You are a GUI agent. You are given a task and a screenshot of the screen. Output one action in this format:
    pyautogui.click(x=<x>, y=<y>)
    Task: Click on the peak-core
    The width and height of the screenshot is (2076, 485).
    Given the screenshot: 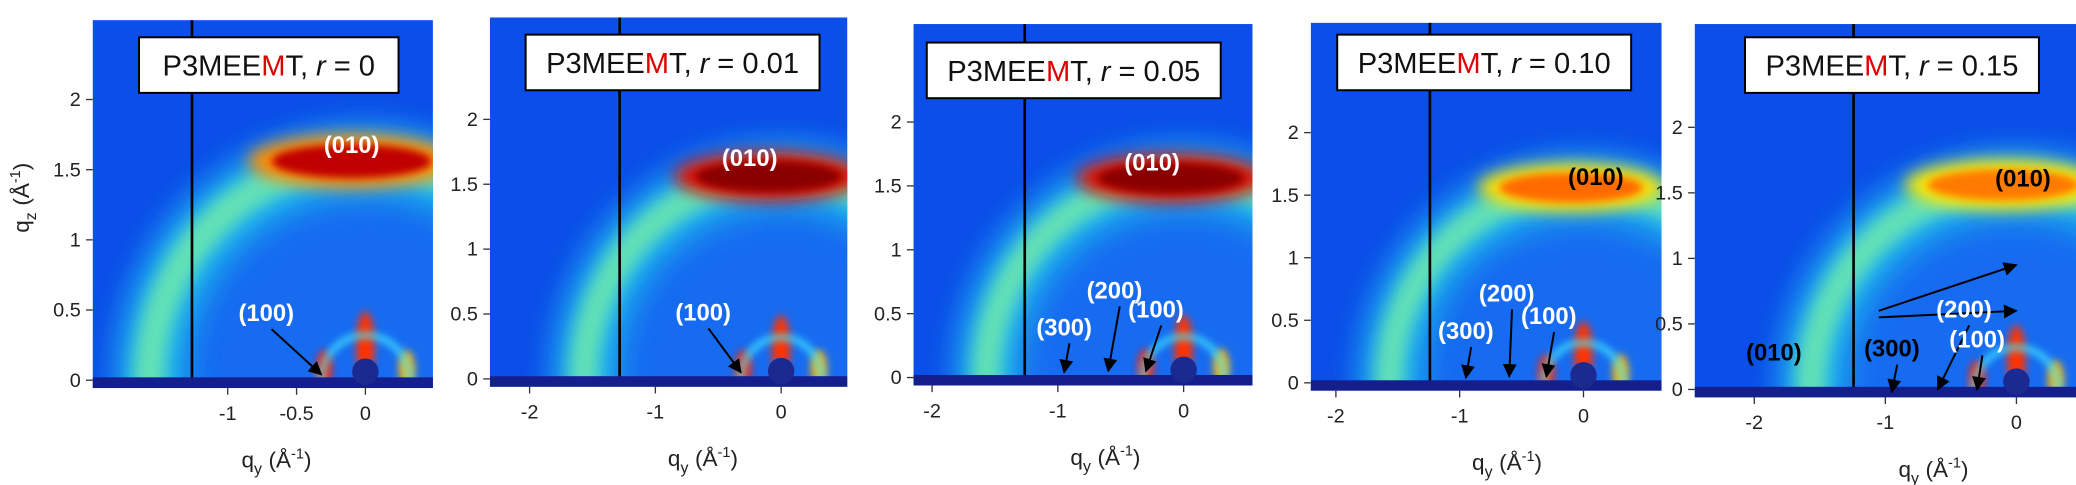 What is the action you would take?
    pyautogui.click(x=768, y=176)
    